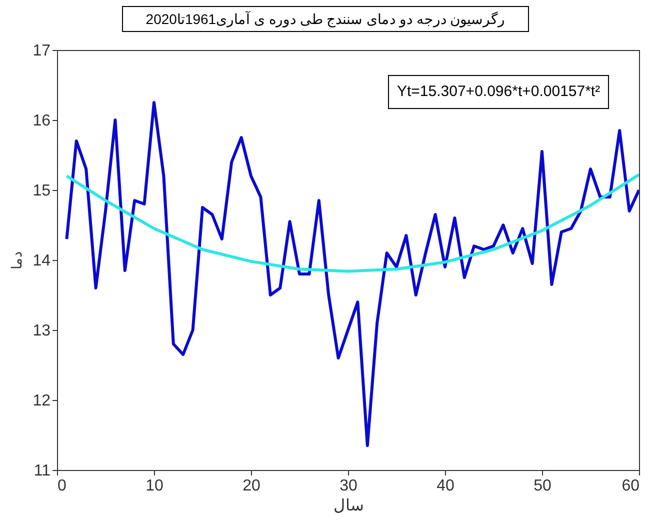  What do you see at coordinates (41, 261) in the screenshot?
I see `y-tick-label: 14` at bounding box center [41, 261].